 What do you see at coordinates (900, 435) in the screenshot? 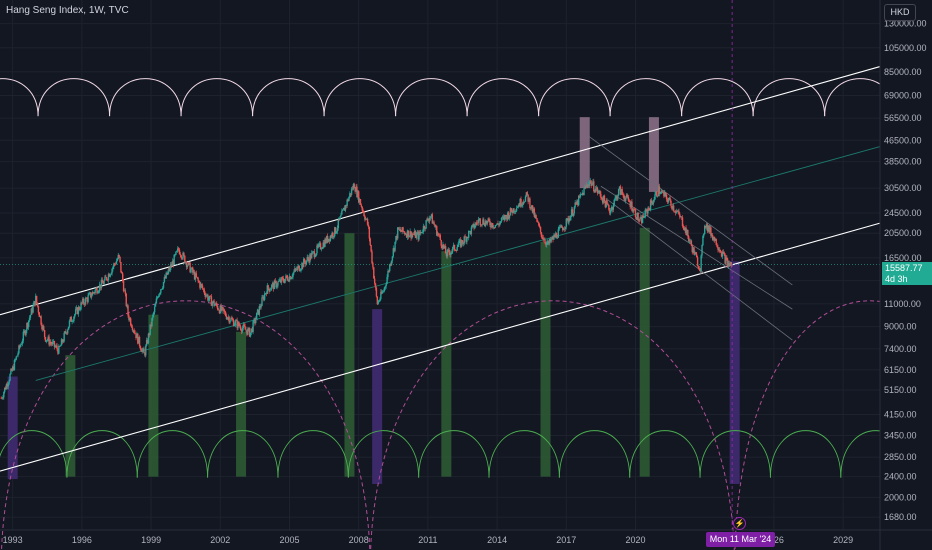
I see `y-tick-label: 3450.00` at bounding box center [900, 435].